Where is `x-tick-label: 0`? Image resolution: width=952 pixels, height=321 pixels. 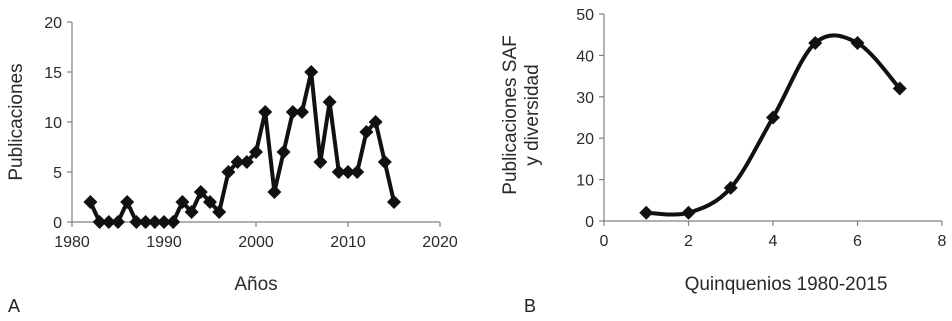 x-tick-label: 0 is located at coordinates (604, 241).